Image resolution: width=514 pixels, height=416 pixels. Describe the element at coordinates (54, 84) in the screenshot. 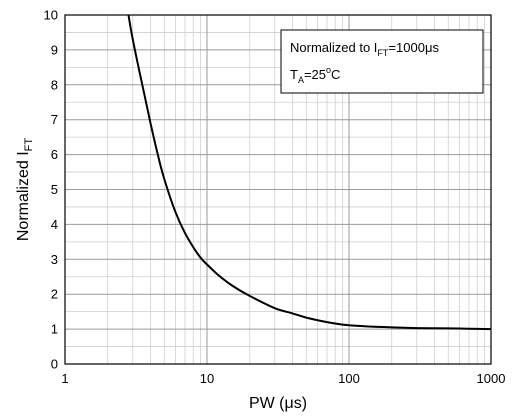

I see `y-tick-label: 8` at that location.